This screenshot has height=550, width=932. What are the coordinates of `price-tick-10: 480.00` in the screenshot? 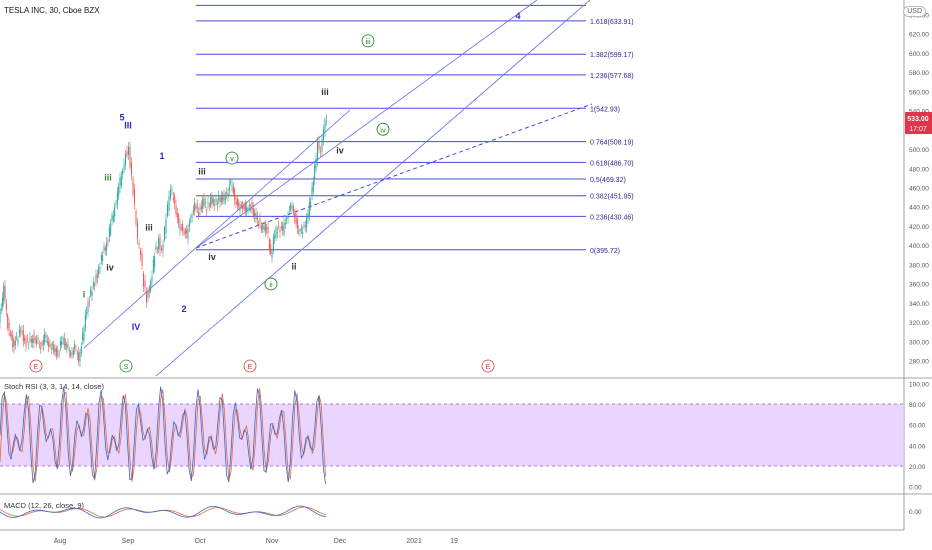 It's located at (919, 169).